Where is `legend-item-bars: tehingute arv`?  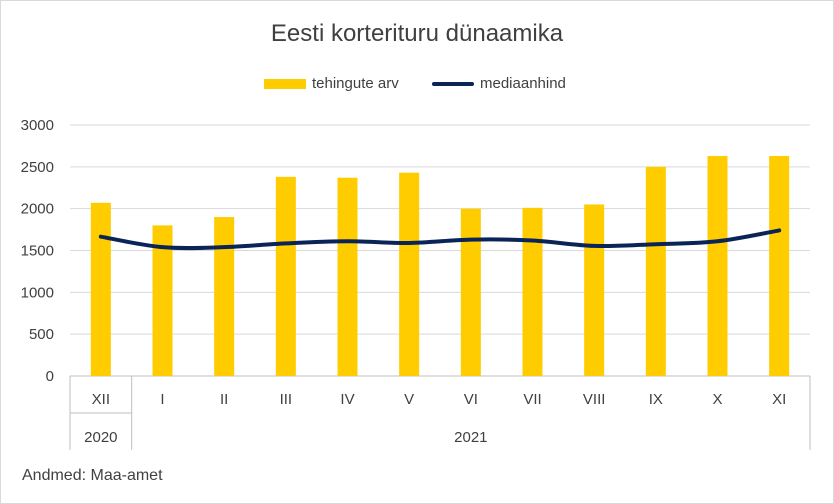
legend-item-bars: tehingute arv is located at coordinates (331, 83).